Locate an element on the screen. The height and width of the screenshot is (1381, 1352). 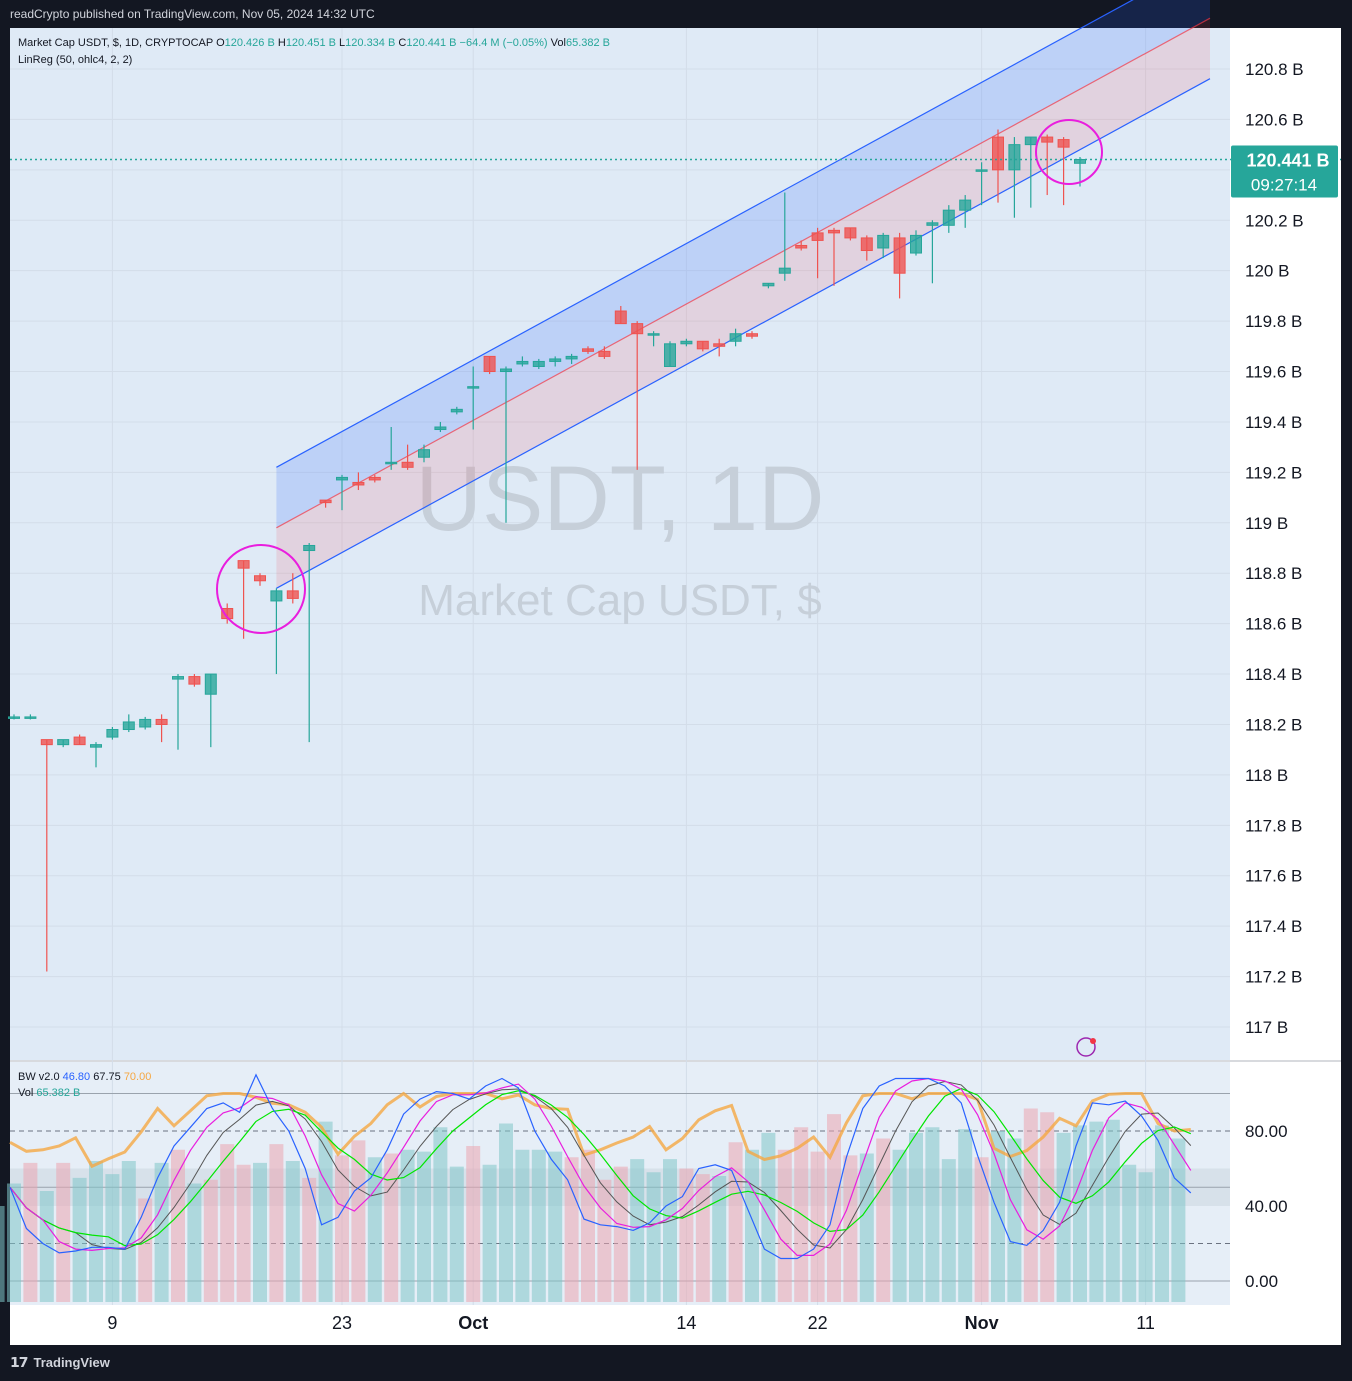
footer-brand: 𝟭𝟳 TradingView is located at coordinates (60, 1362).